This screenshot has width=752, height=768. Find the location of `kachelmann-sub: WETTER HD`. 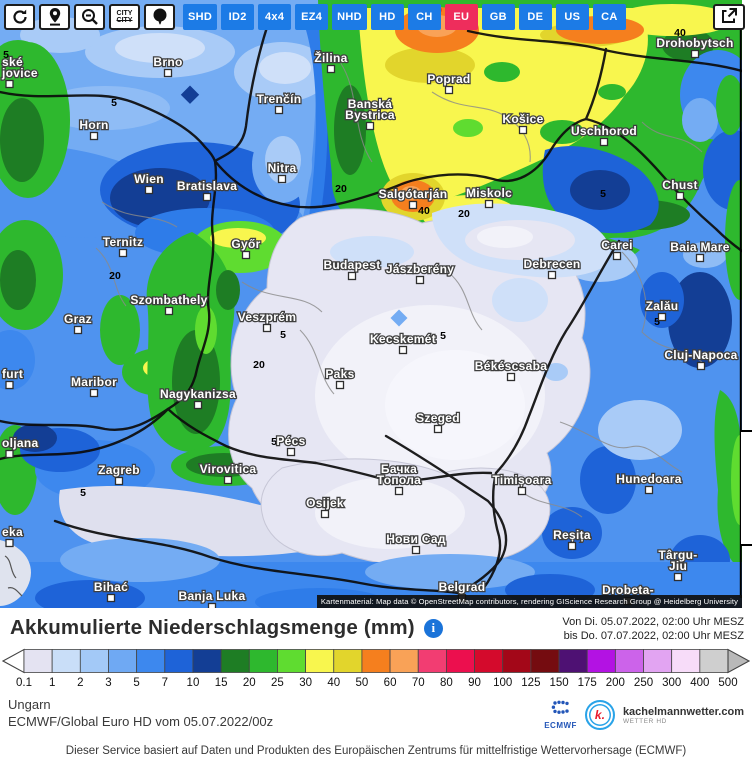

kachelmann-sub: WETTER HD is located at coordinates (644, 721).